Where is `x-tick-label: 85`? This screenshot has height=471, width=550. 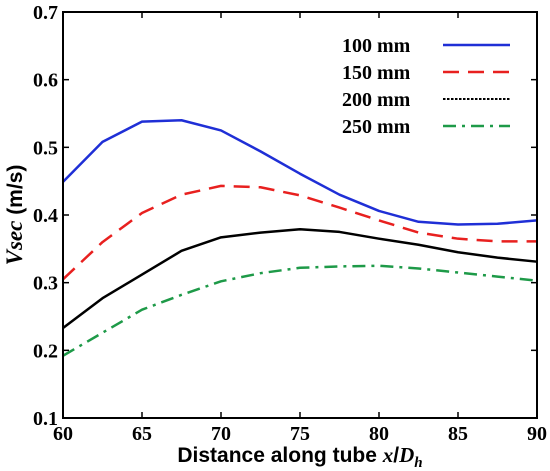 x-tick-label: 85 is located at coordinates (458, 434).